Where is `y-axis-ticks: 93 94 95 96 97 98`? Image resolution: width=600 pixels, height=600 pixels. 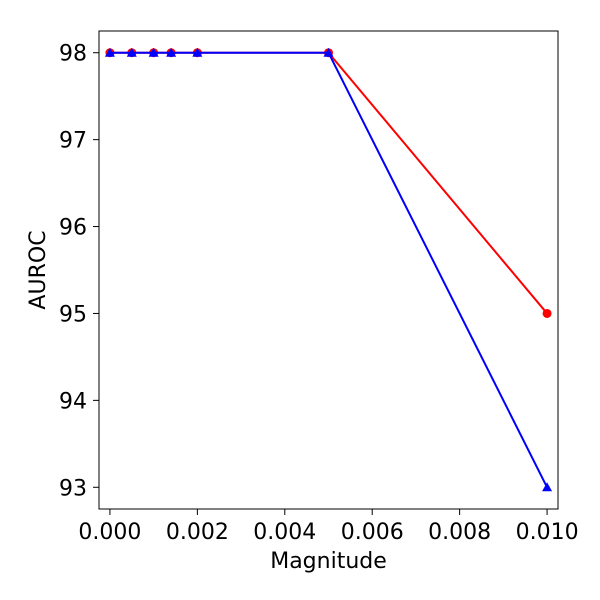 y-axis-ticks: 93 94 95 96 97 98 is located at coordinates (79, 271).